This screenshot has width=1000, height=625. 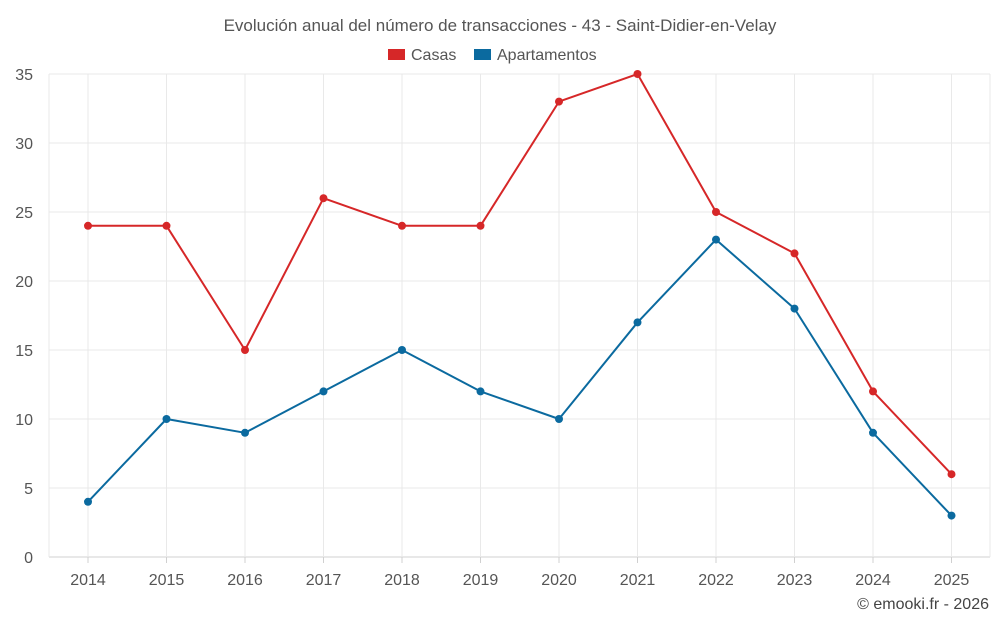 What do you see at coordinates (433, 55) in the screenshot?
I see `legend-label-casas: Casas` at bounding box center [433, 55].